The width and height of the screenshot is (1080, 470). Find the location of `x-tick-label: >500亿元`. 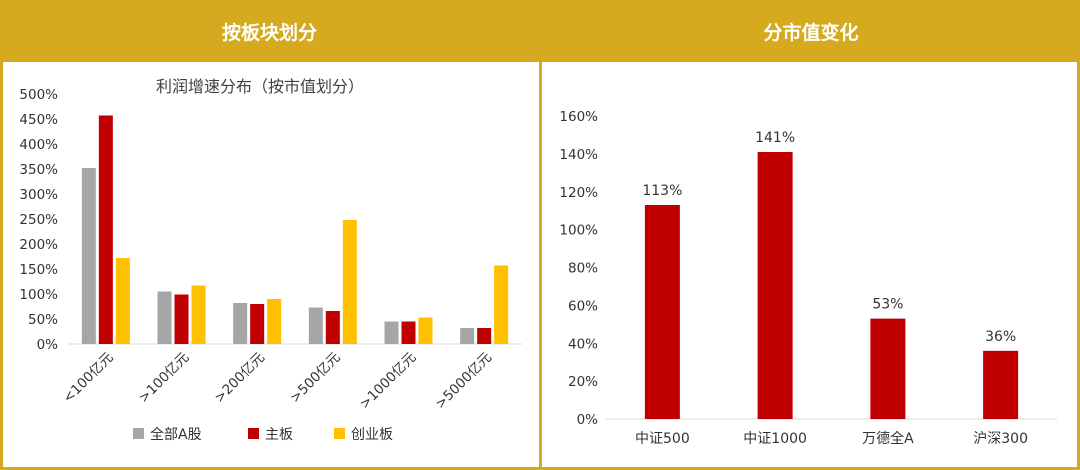

x-tick-label: >500亿元 is located at coordinates (315, 378).